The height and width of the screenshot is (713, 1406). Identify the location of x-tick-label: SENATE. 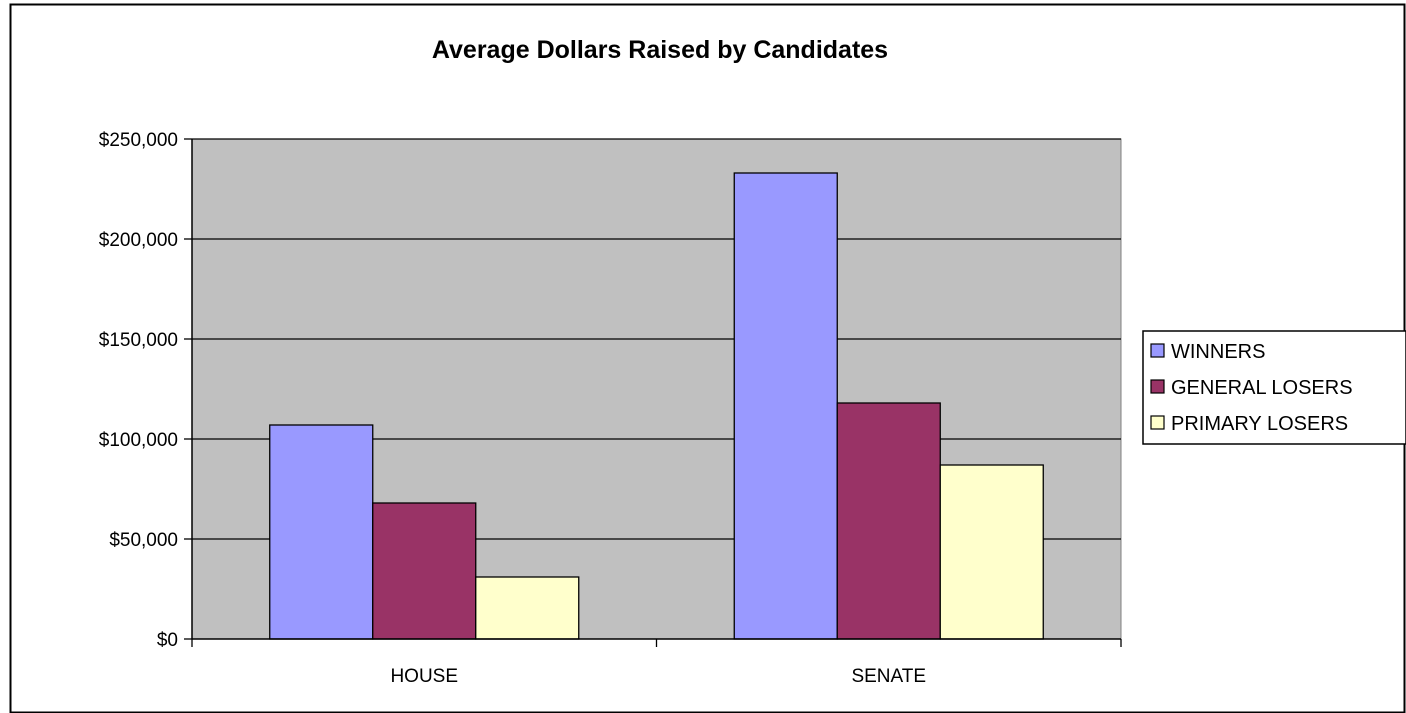
(888, 676).